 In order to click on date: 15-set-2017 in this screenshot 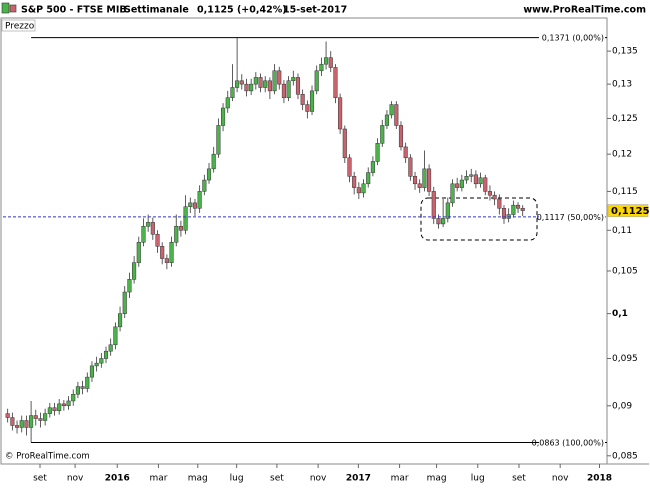, I will do `click(315, 10)`.